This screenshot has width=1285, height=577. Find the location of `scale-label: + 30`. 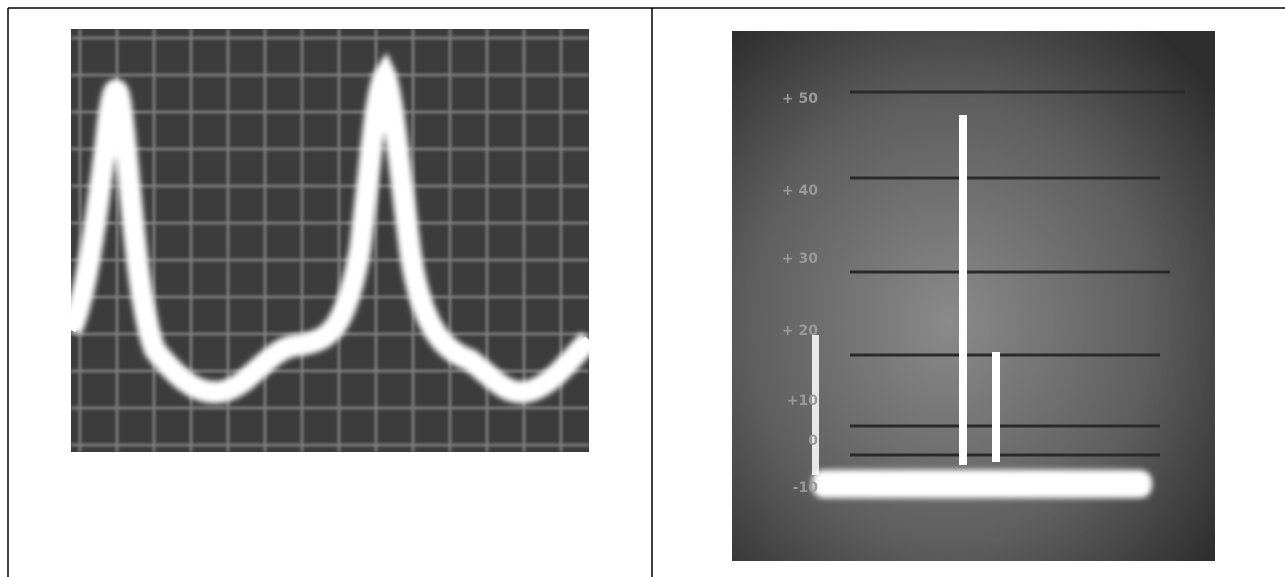

scale-label: + 30 is located at coordinates (800, 259).